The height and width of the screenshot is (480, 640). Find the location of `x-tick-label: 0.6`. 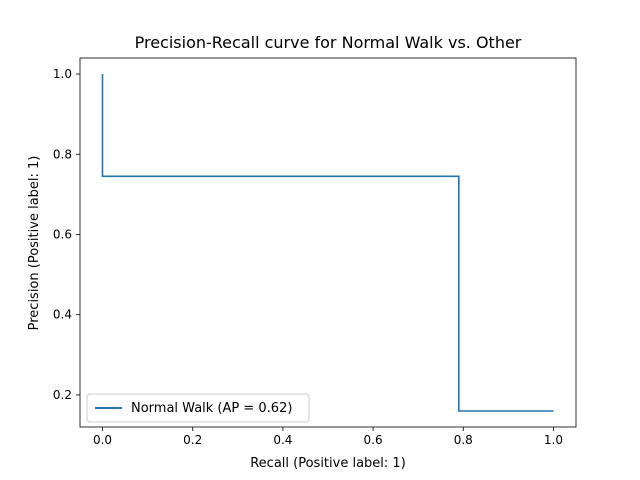

x-tick-label: 0.6 is located at coordinates (373, 440).